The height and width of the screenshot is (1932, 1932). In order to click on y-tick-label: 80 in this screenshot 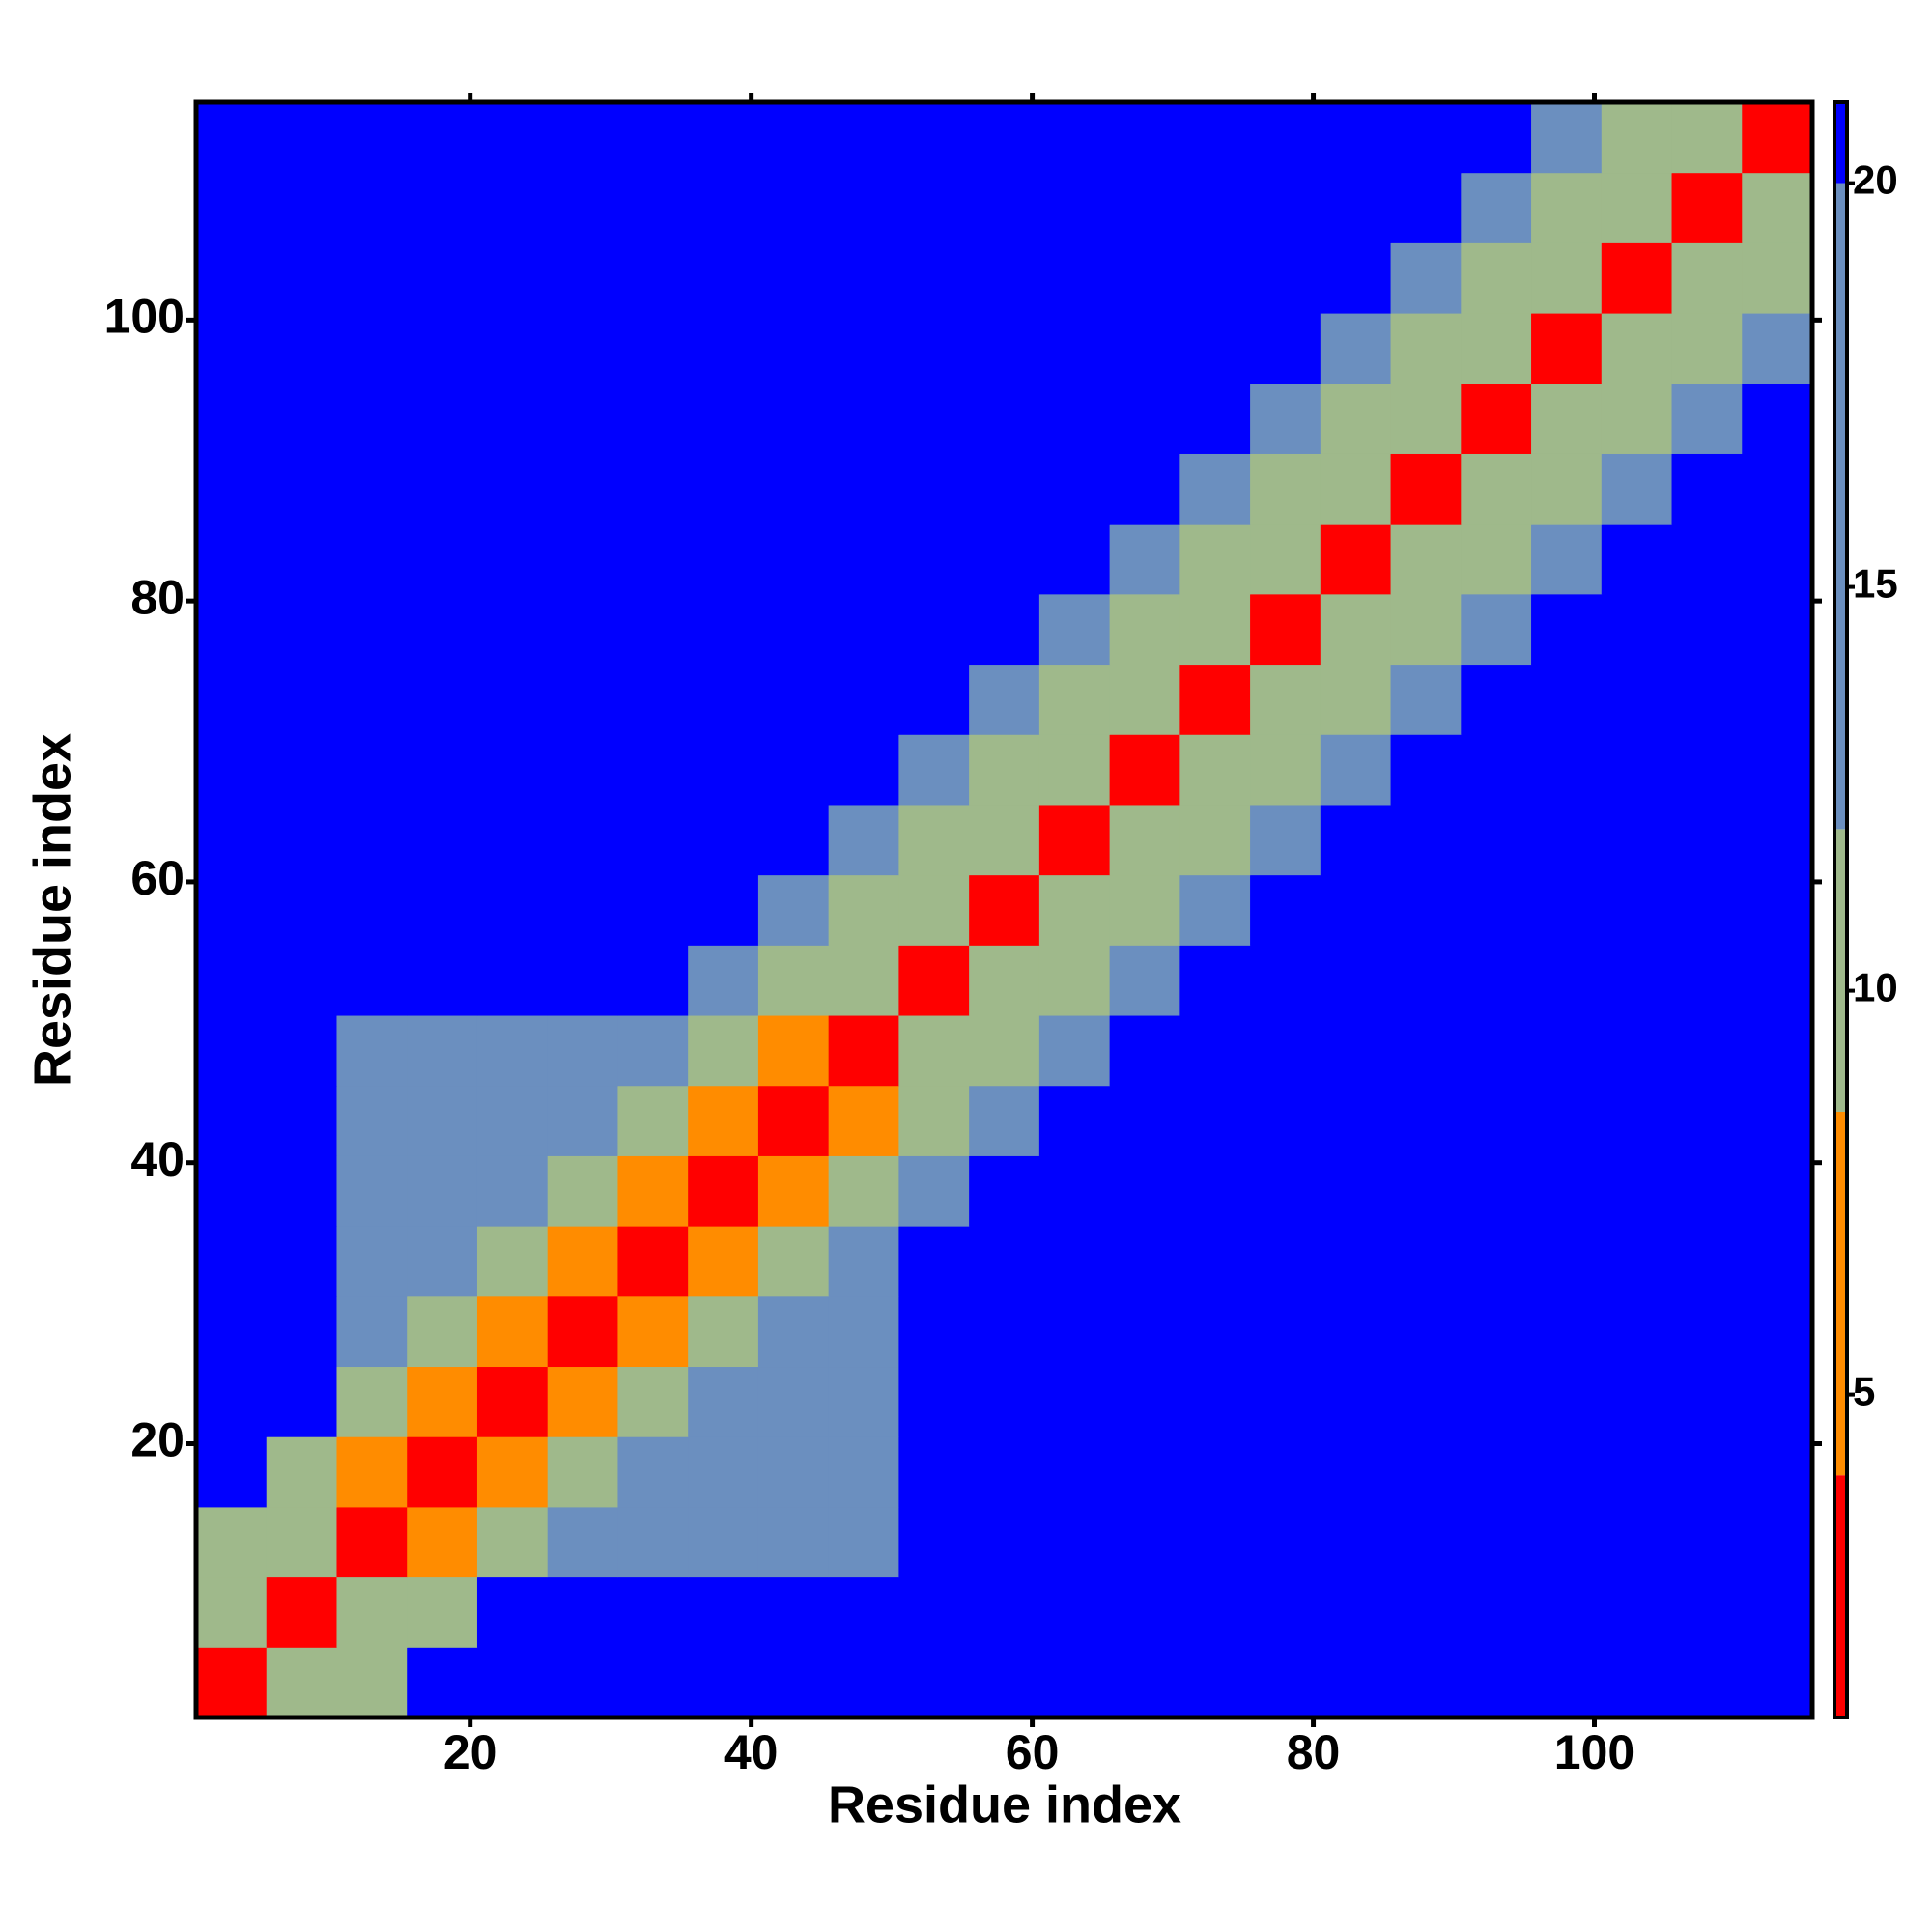, I will do `click(157, 597)`.